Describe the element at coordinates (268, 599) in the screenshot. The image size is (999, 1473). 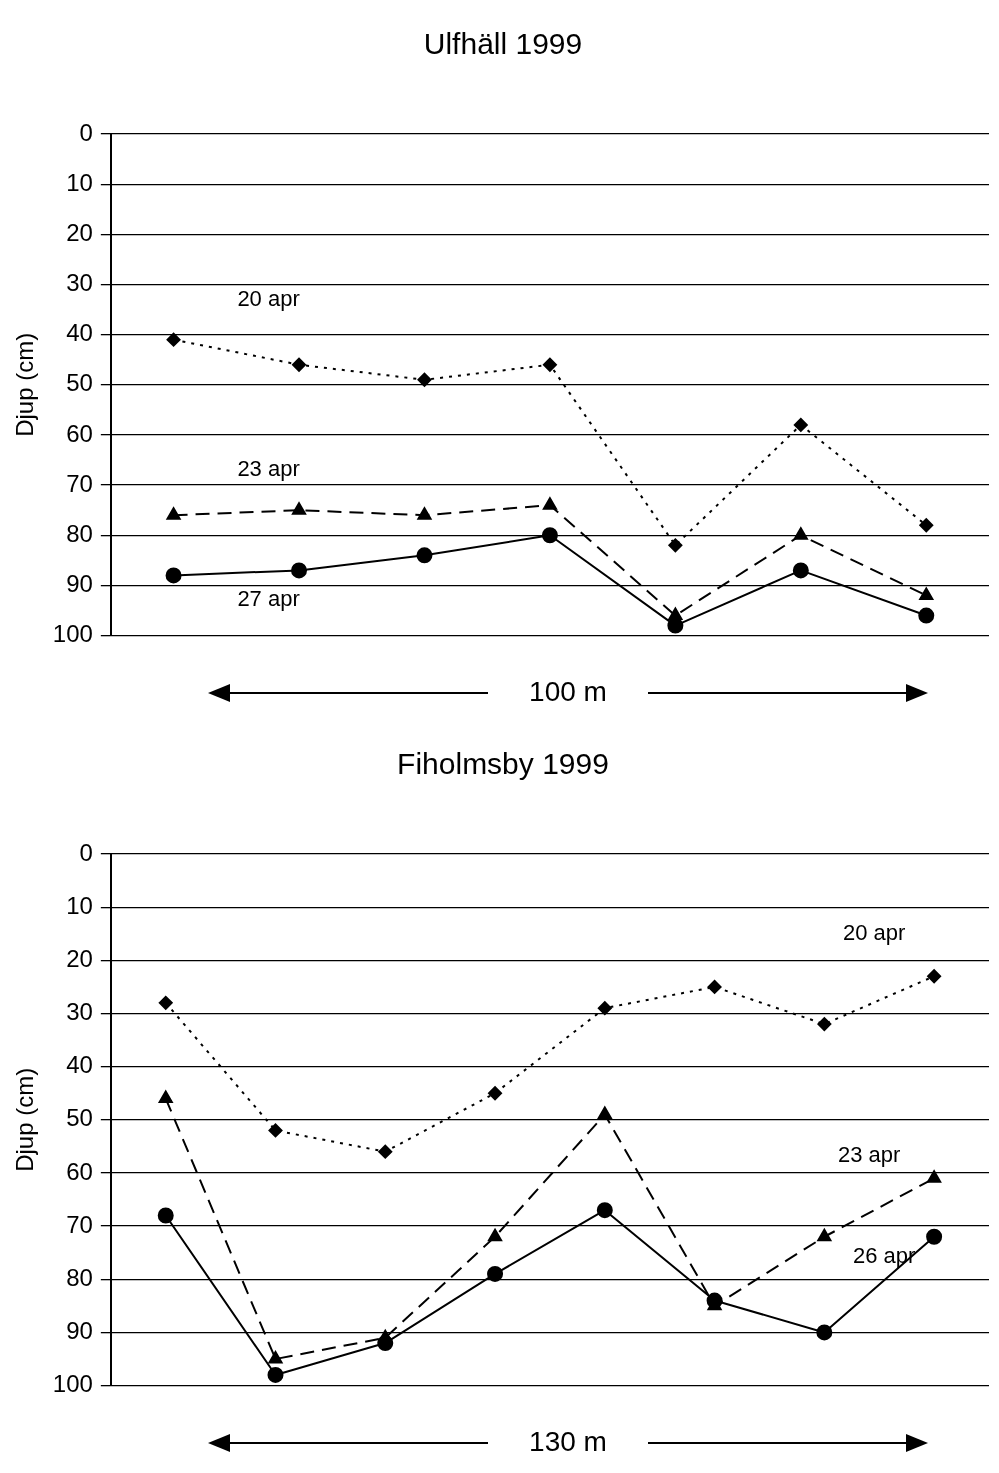
I see `series-label: 27 apr` at that location.